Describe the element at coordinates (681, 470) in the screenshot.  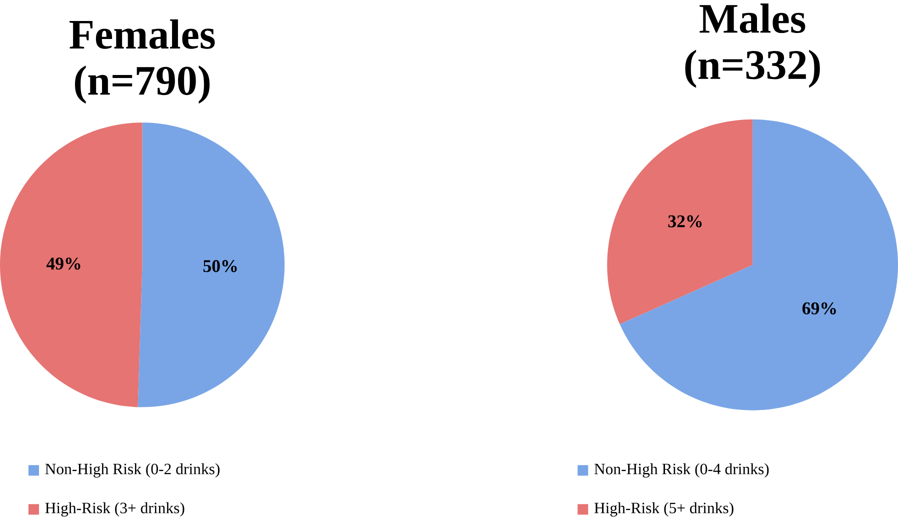
I see `legend-label: Non-High Risk (0-4 drinks)` at that location.